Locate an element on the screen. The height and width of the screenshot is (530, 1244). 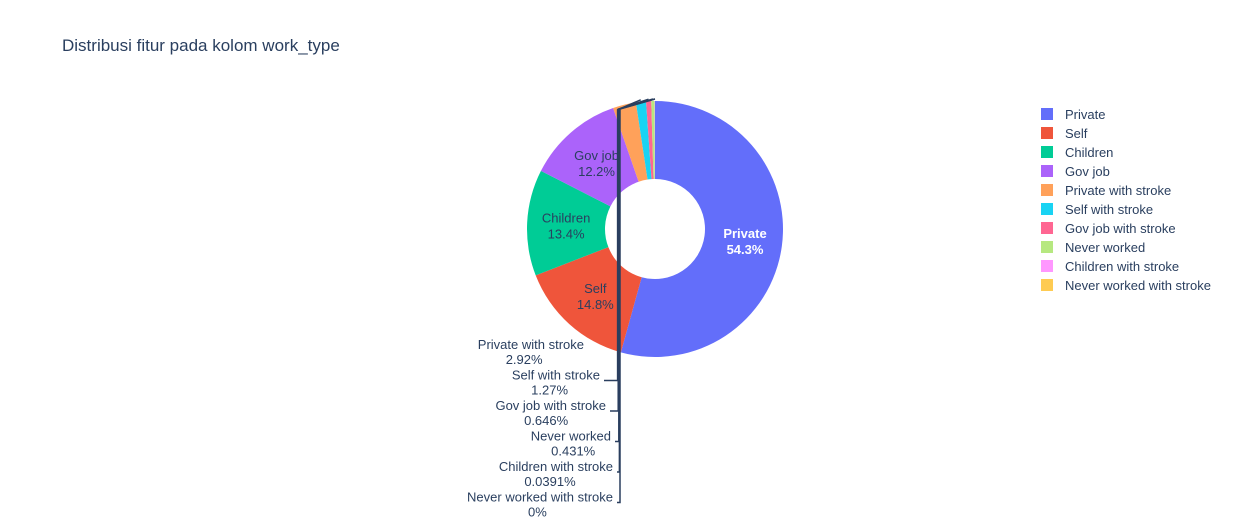
legend-label: Private with stroke is located at coordinates (1118, 190).